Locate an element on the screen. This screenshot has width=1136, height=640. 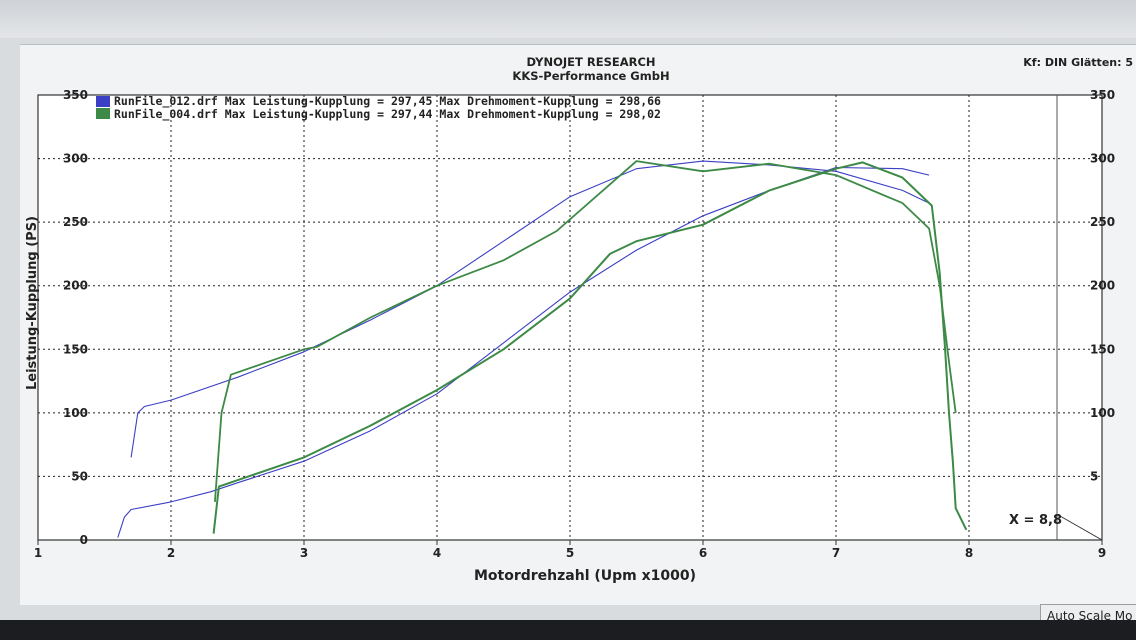
y-tick-label-right: 150 is located at coordinates (1102, 349).